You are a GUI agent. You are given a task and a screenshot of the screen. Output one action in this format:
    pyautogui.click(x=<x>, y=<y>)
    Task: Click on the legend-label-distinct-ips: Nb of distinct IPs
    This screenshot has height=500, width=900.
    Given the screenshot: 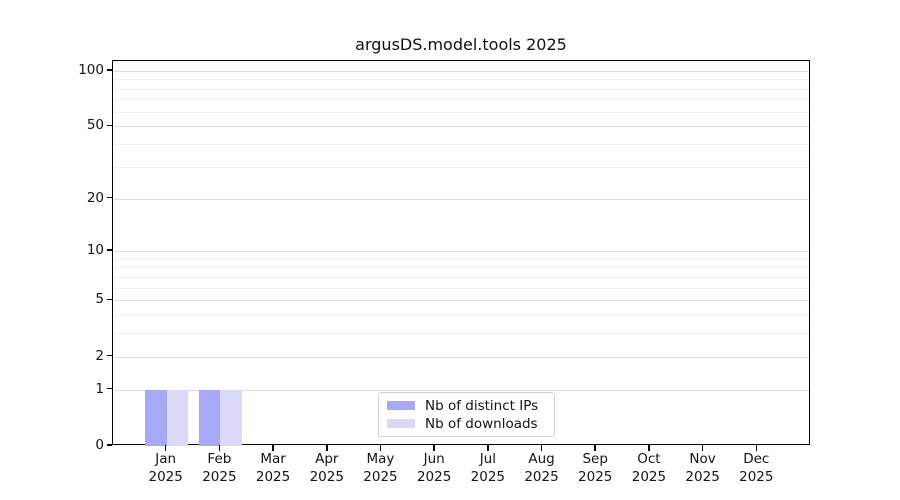 What is the action you would take?
    pyautogui.click(x=482, y=405)
    